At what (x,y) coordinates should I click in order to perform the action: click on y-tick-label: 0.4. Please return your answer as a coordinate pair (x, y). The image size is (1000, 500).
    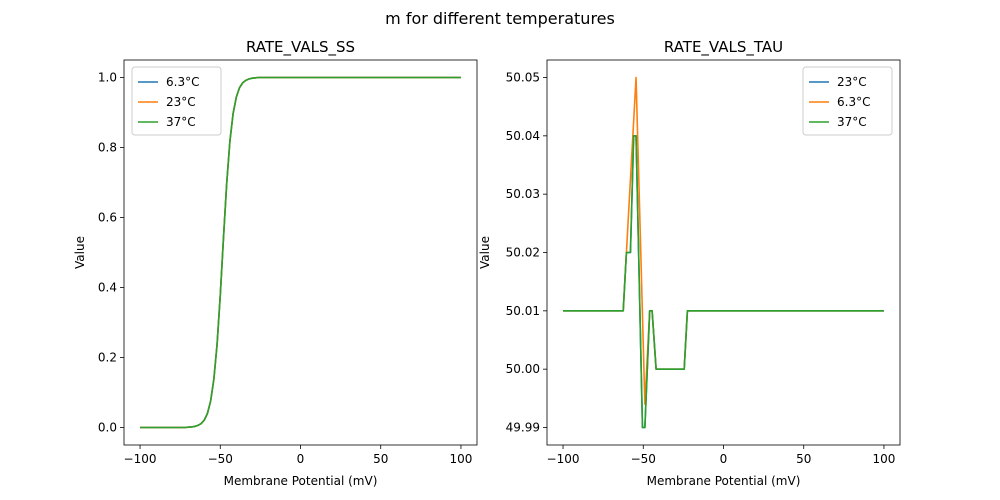
    Looking at the image, I should click on (107, 288).